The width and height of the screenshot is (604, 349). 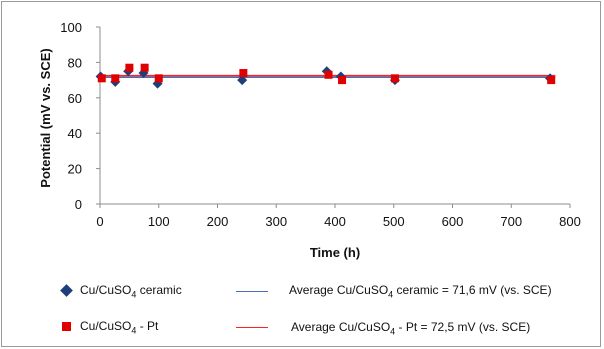 I want to click on y-axis-title: Potential (mV vs. SCE), so click(x=45, y=117).